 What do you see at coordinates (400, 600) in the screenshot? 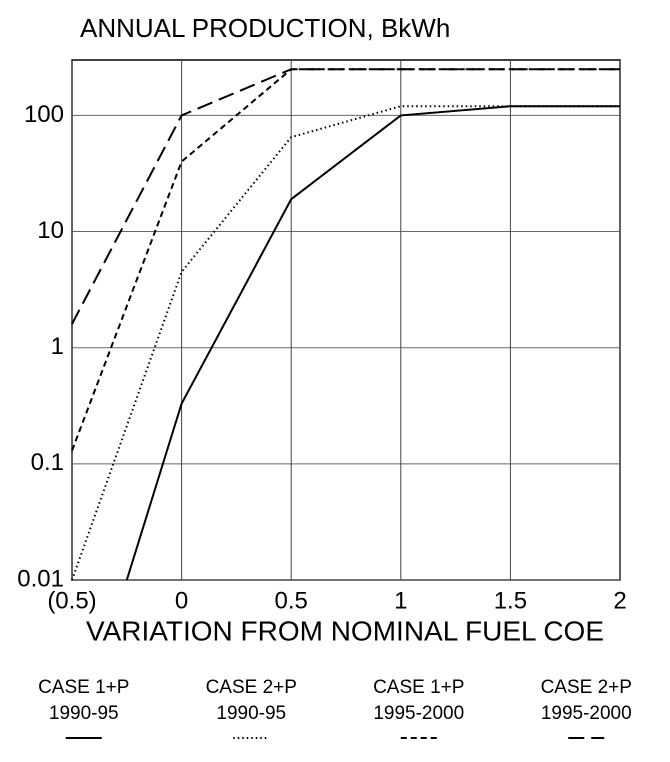
I see `x-tick-label: 1` at bounding box center [400, 600].